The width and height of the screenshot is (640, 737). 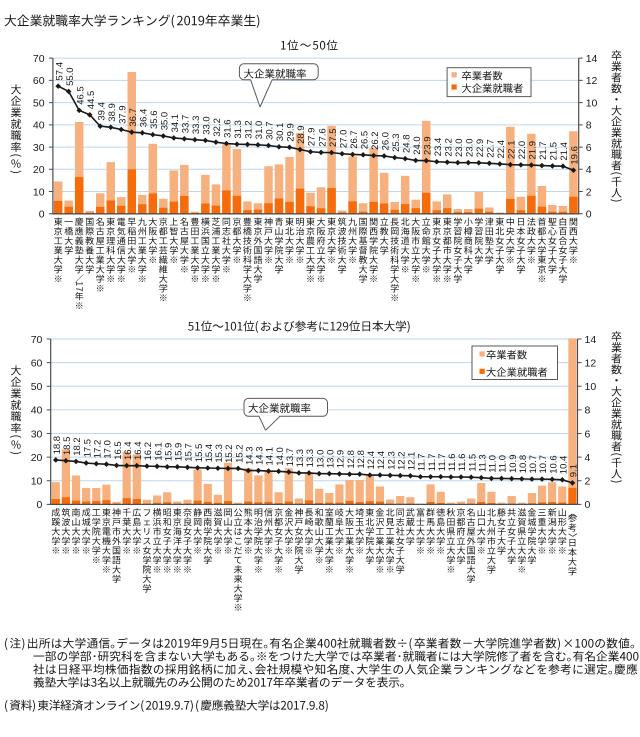 I want to click on svg-text: 24.8, so click(x=406, y=144).